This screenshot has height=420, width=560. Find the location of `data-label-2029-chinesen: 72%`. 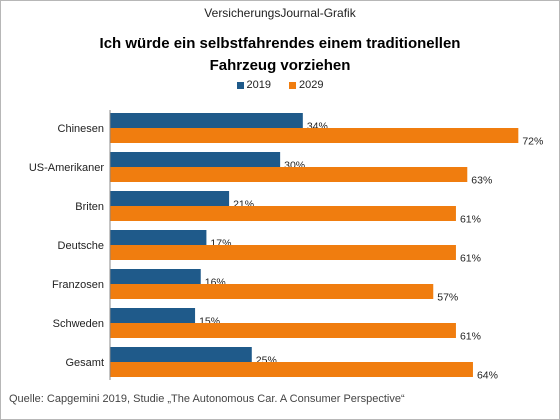

data-label-2029-chinesen: 72% is located at coordinates (532, 142).